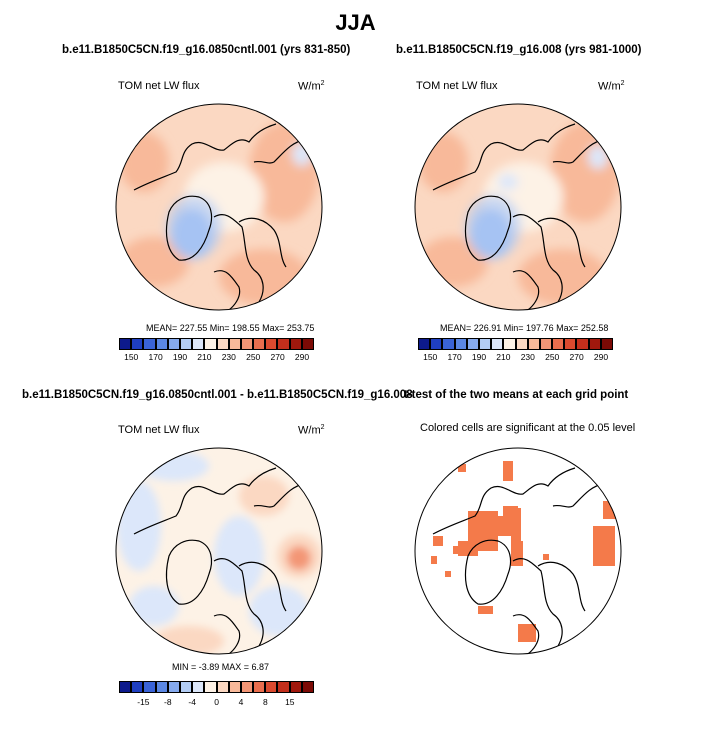 This screenshot has width=711, height=738. I want to click on panel1-units: W/m2, so click(311, 86).